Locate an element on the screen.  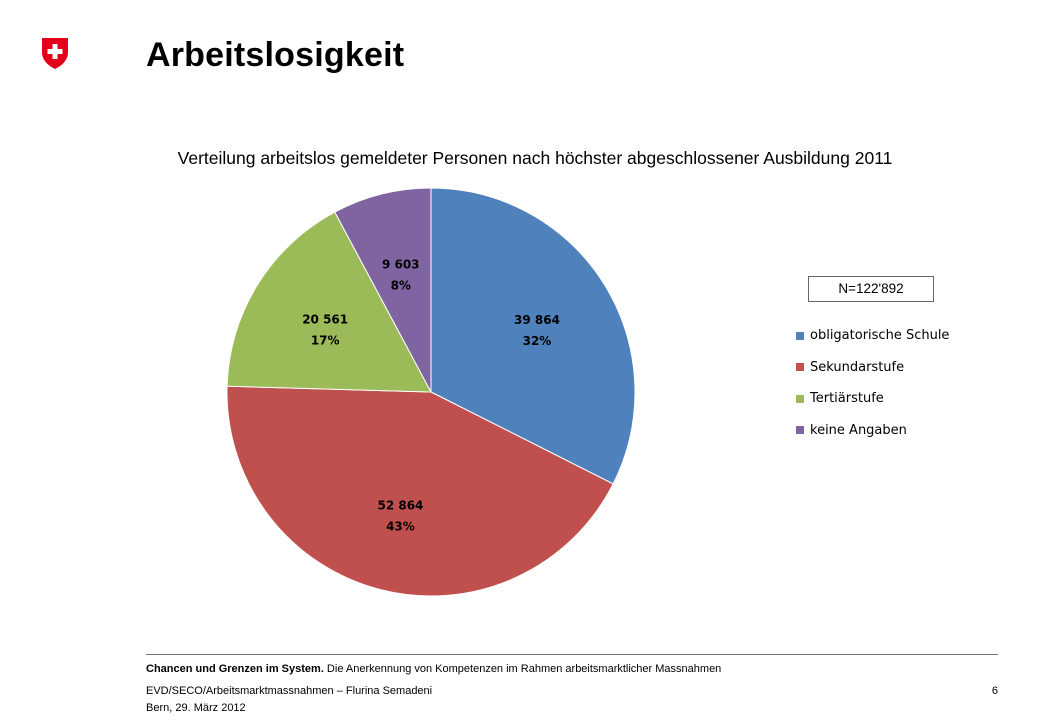
data-label-percent: 43% is located at coordinates (400, 527).